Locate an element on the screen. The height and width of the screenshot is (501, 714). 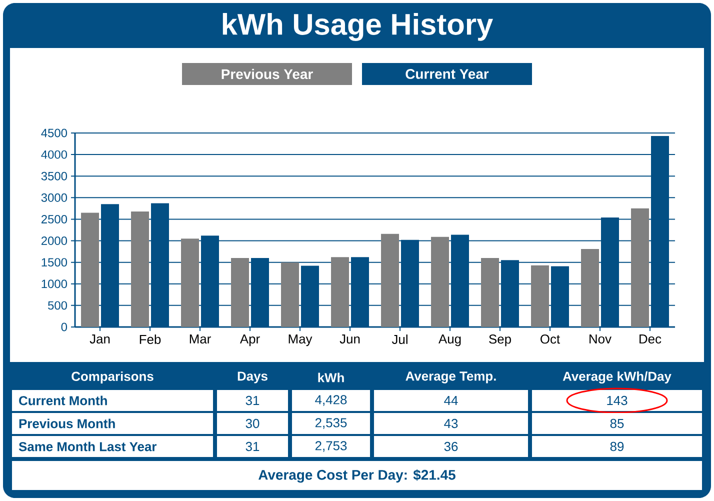
y-tick-label: 500 is located at coordinates (58, 305).